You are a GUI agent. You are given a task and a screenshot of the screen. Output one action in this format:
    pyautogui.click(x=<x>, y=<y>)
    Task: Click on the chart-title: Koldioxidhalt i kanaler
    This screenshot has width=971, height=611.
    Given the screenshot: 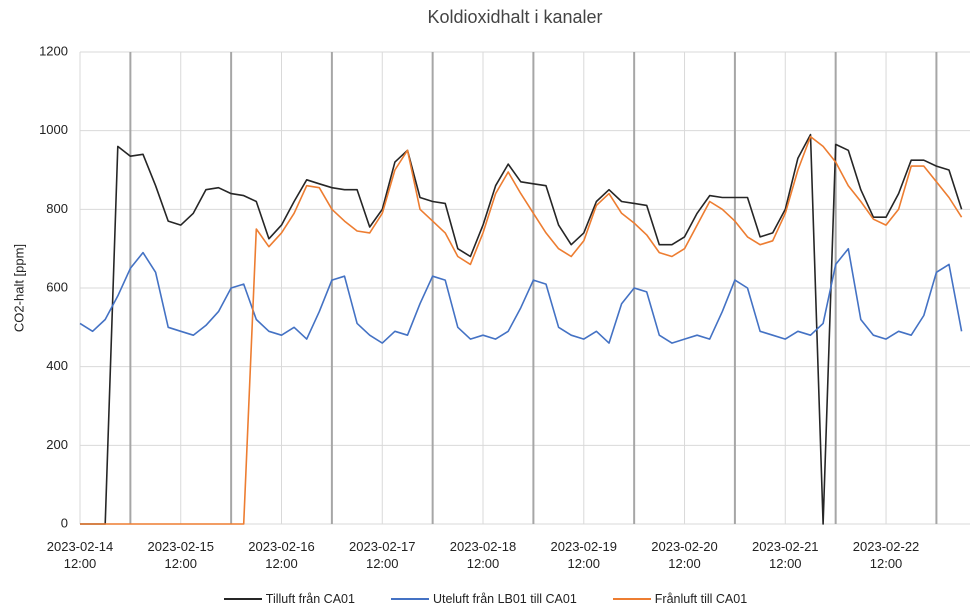 What is the action you would take?
    pyautogui.click(x=514, y=17)
    